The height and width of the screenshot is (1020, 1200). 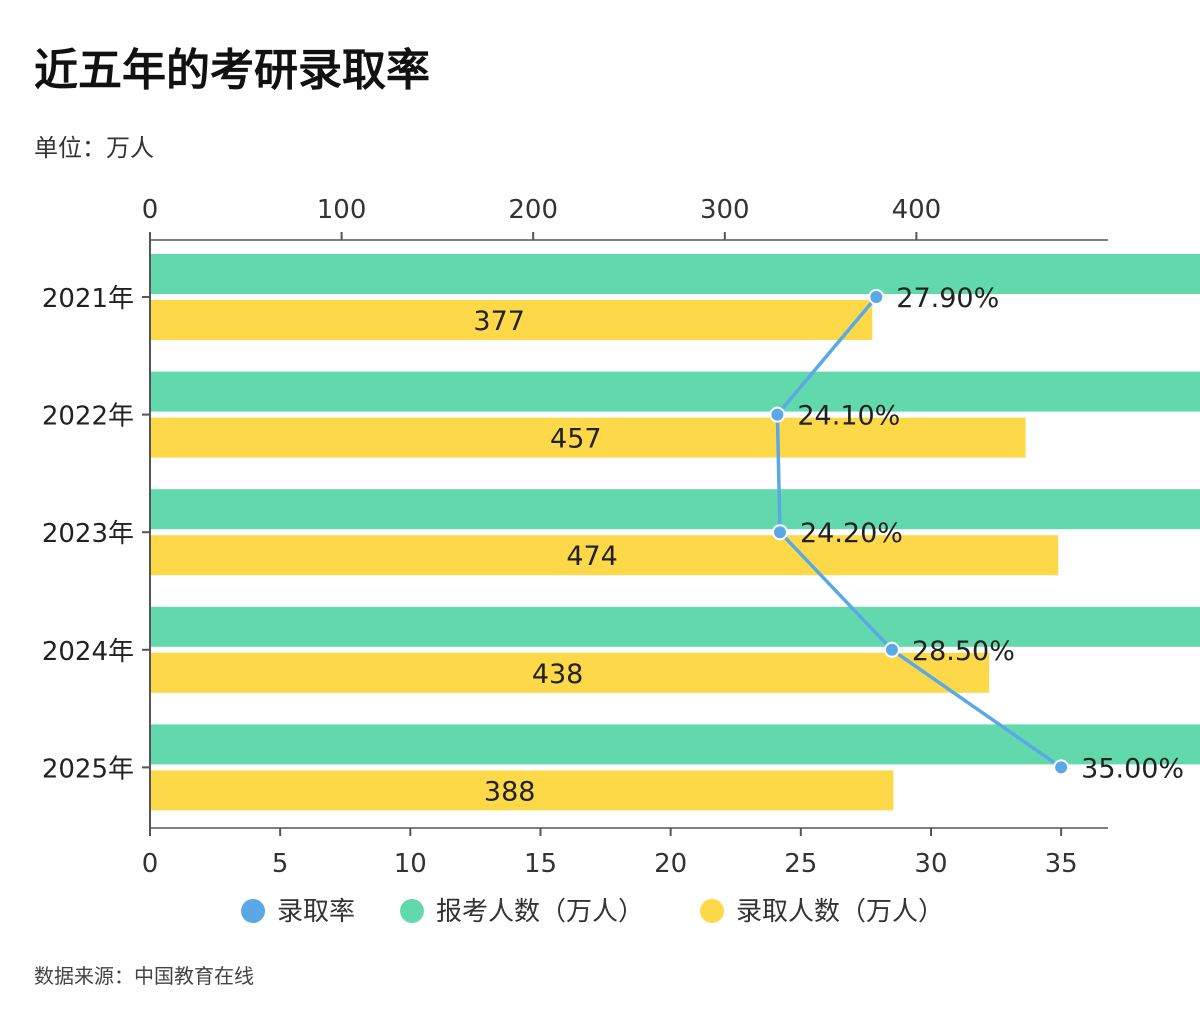 What do you see at coordinates (848, 416) in the screenshot?
I see `rate-label: 24.10%` at bounding box center [848, 416].